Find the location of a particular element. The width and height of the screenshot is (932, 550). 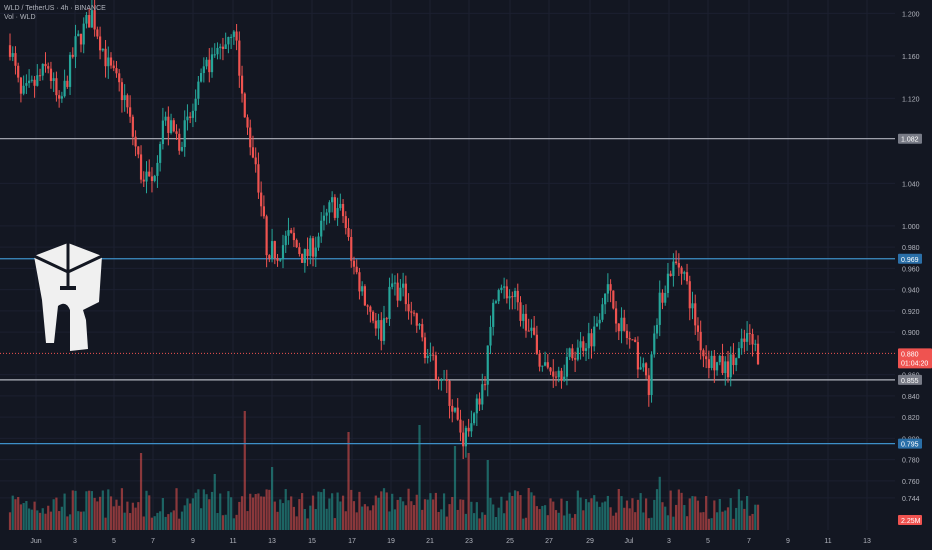

price-tick-label: 0.900 is located at coordinates (911, 333).